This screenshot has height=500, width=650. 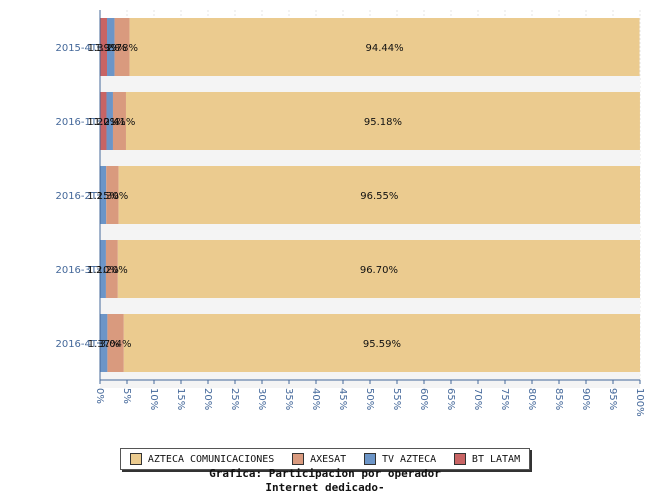 I want to click on chart-subtitle: Internet dedicado-, so click(x=325, y=487).